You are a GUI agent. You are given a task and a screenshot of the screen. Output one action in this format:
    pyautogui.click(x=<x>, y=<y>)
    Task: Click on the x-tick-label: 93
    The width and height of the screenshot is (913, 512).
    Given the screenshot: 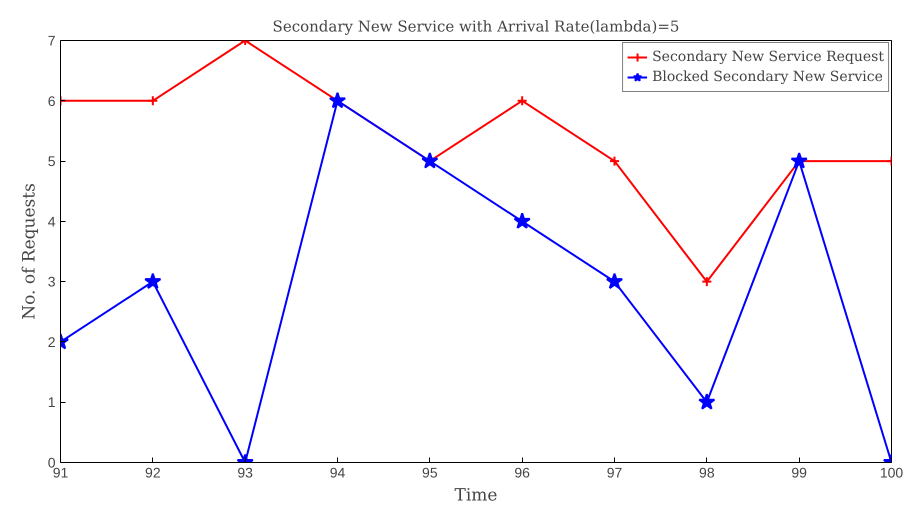 What is the action you would take?
    pyautogui.click(x=245, y=472)
    